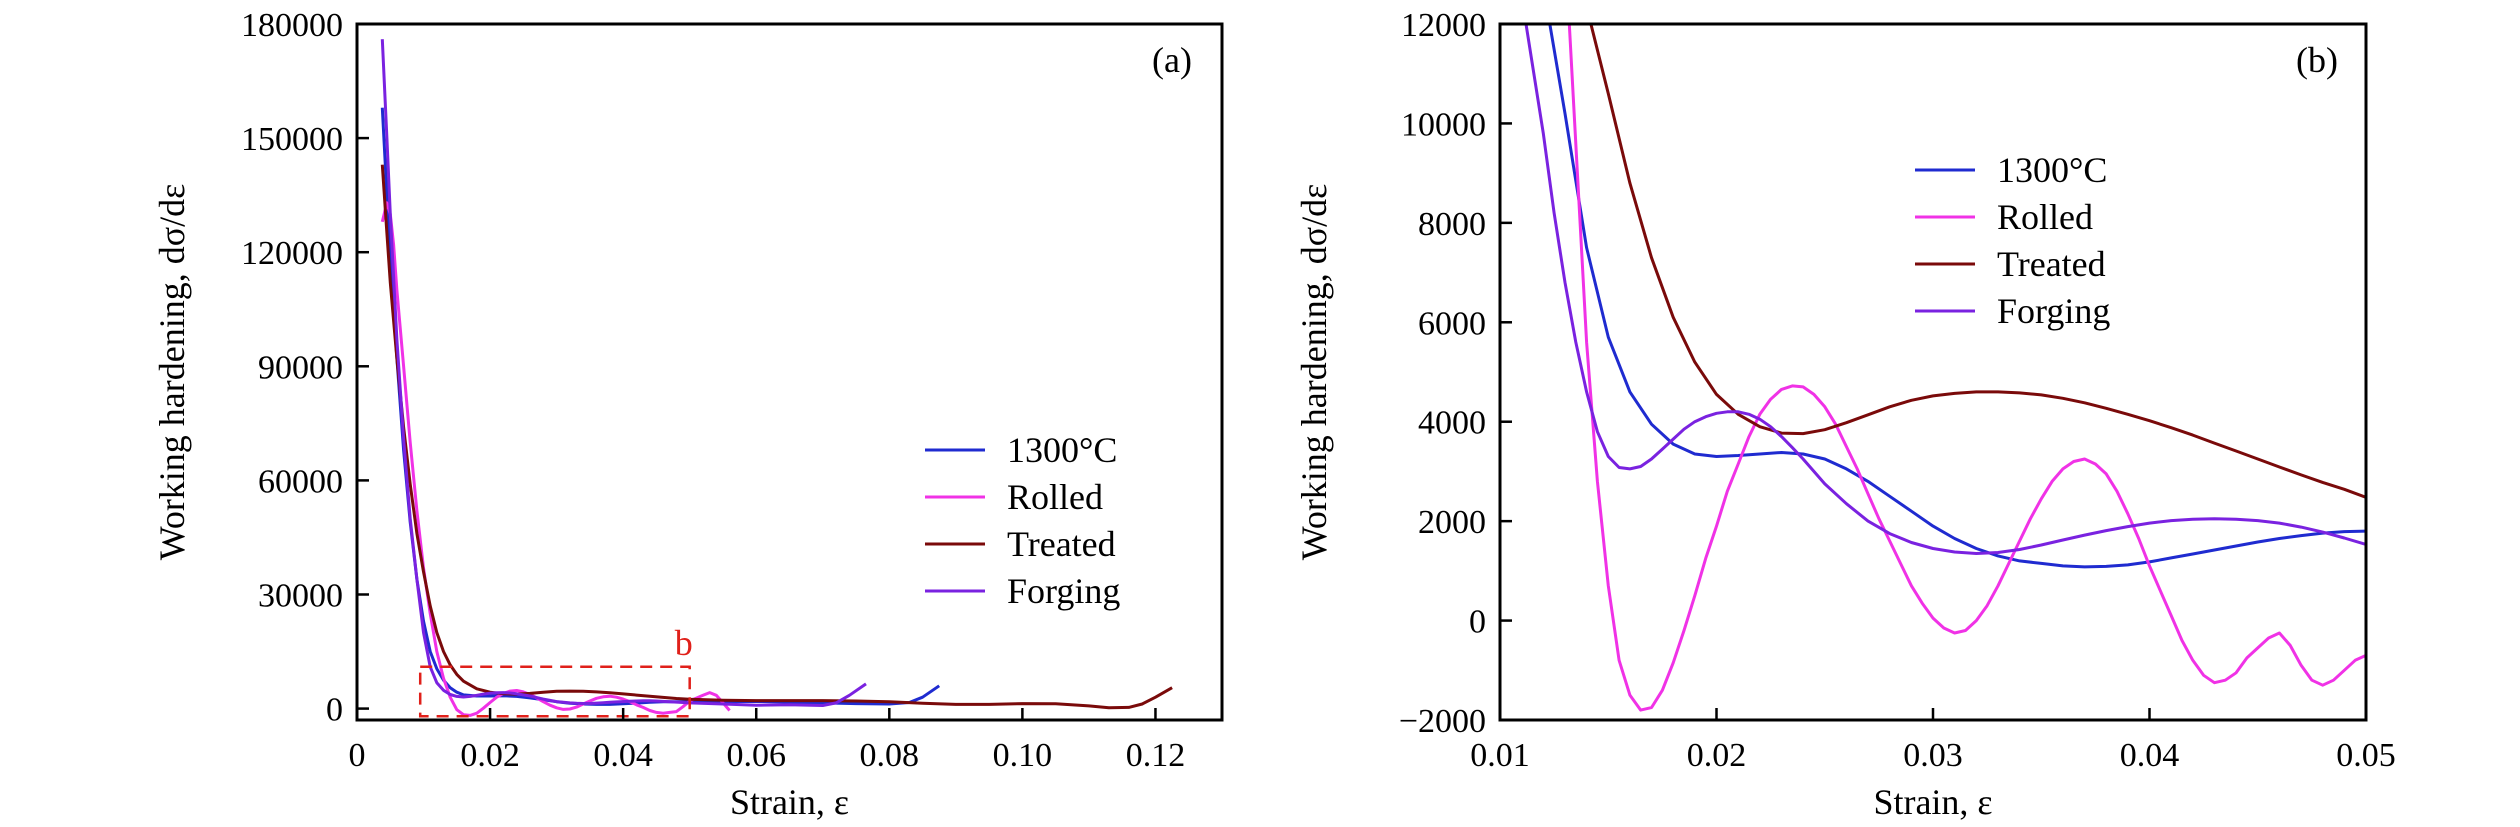  I want to click on x-axis-b: 0.01 0.02 0.03 0.04 0.05, so click(1933, 741).